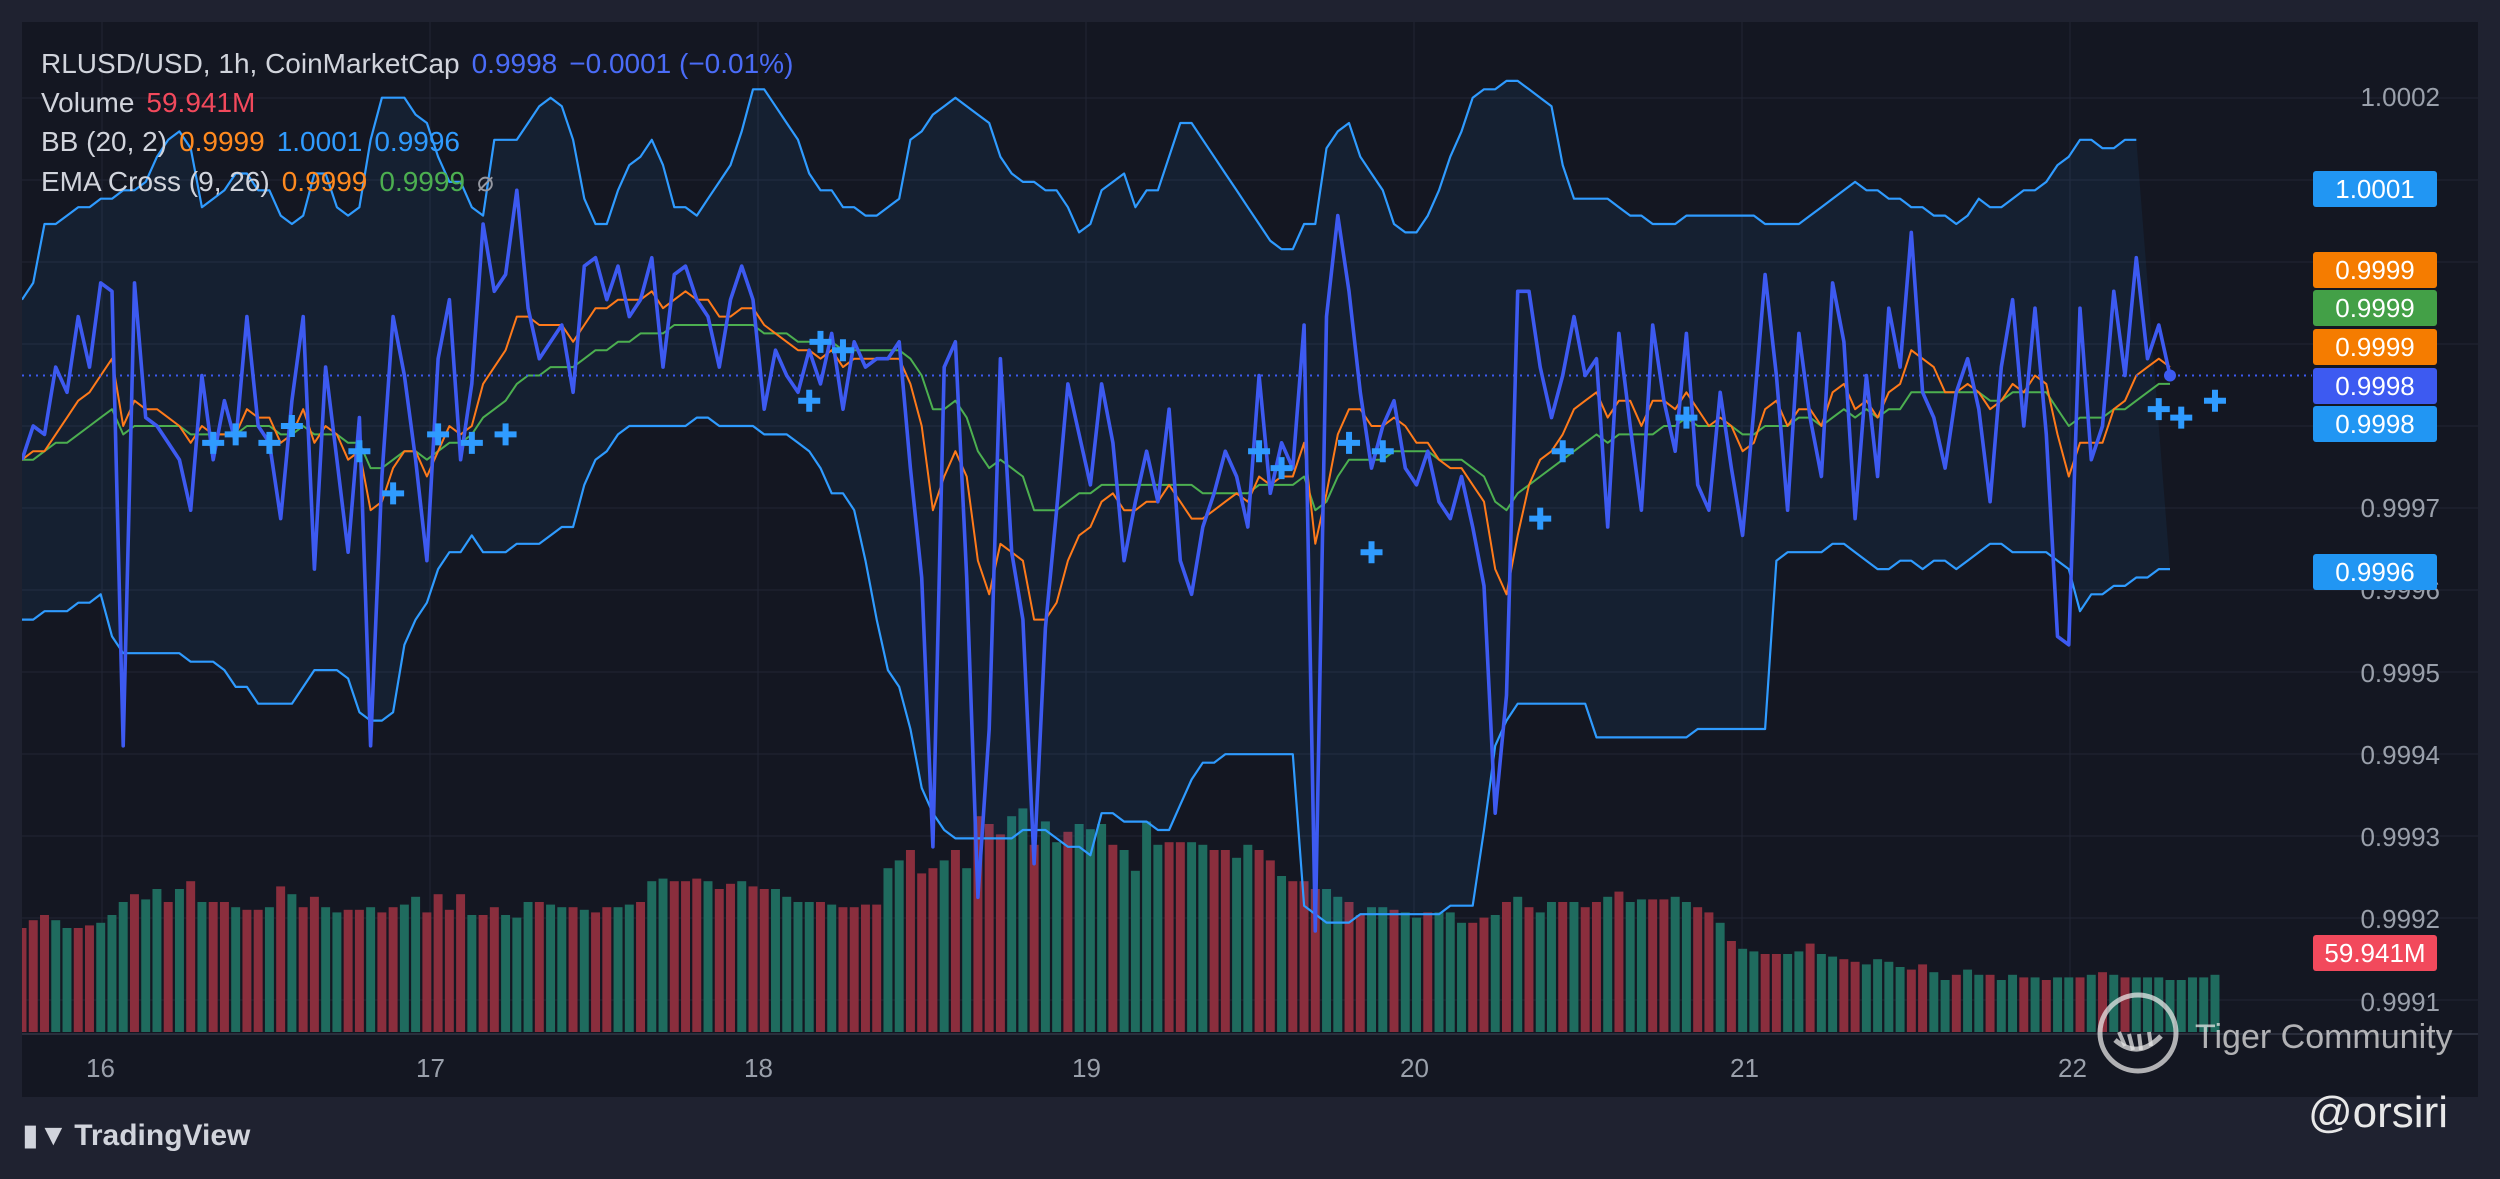 This screenshot has height=1179, width=2500. I want to click on y-tick-label: 0.9995, so click(2400, 673).